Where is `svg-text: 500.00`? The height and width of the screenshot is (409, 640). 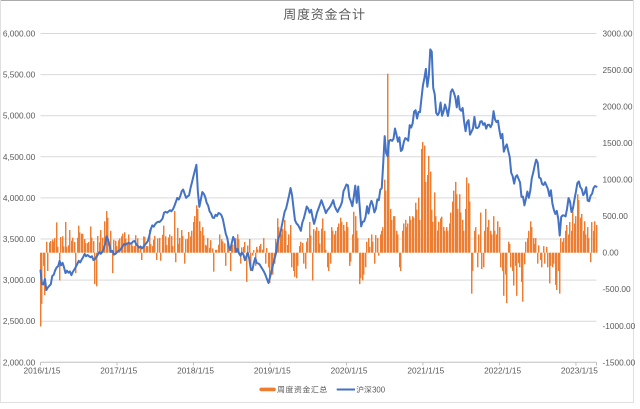
svg-text: 500.00 is located at coordinates (616, 216).